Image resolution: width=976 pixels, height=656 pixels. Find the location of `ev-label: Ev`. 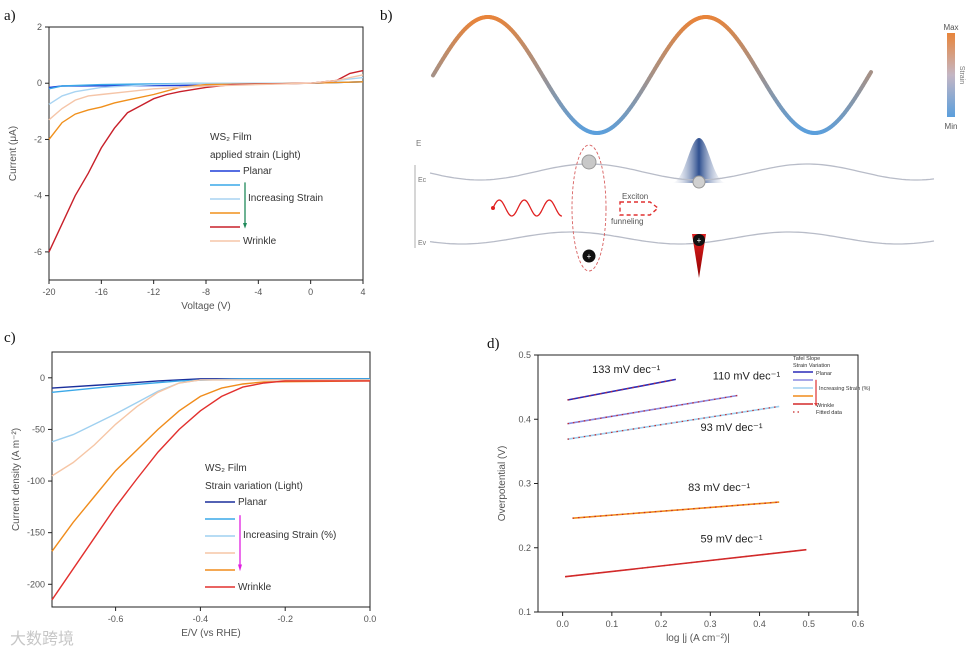

ev-label: Ev is located at coordinates (422, 243).